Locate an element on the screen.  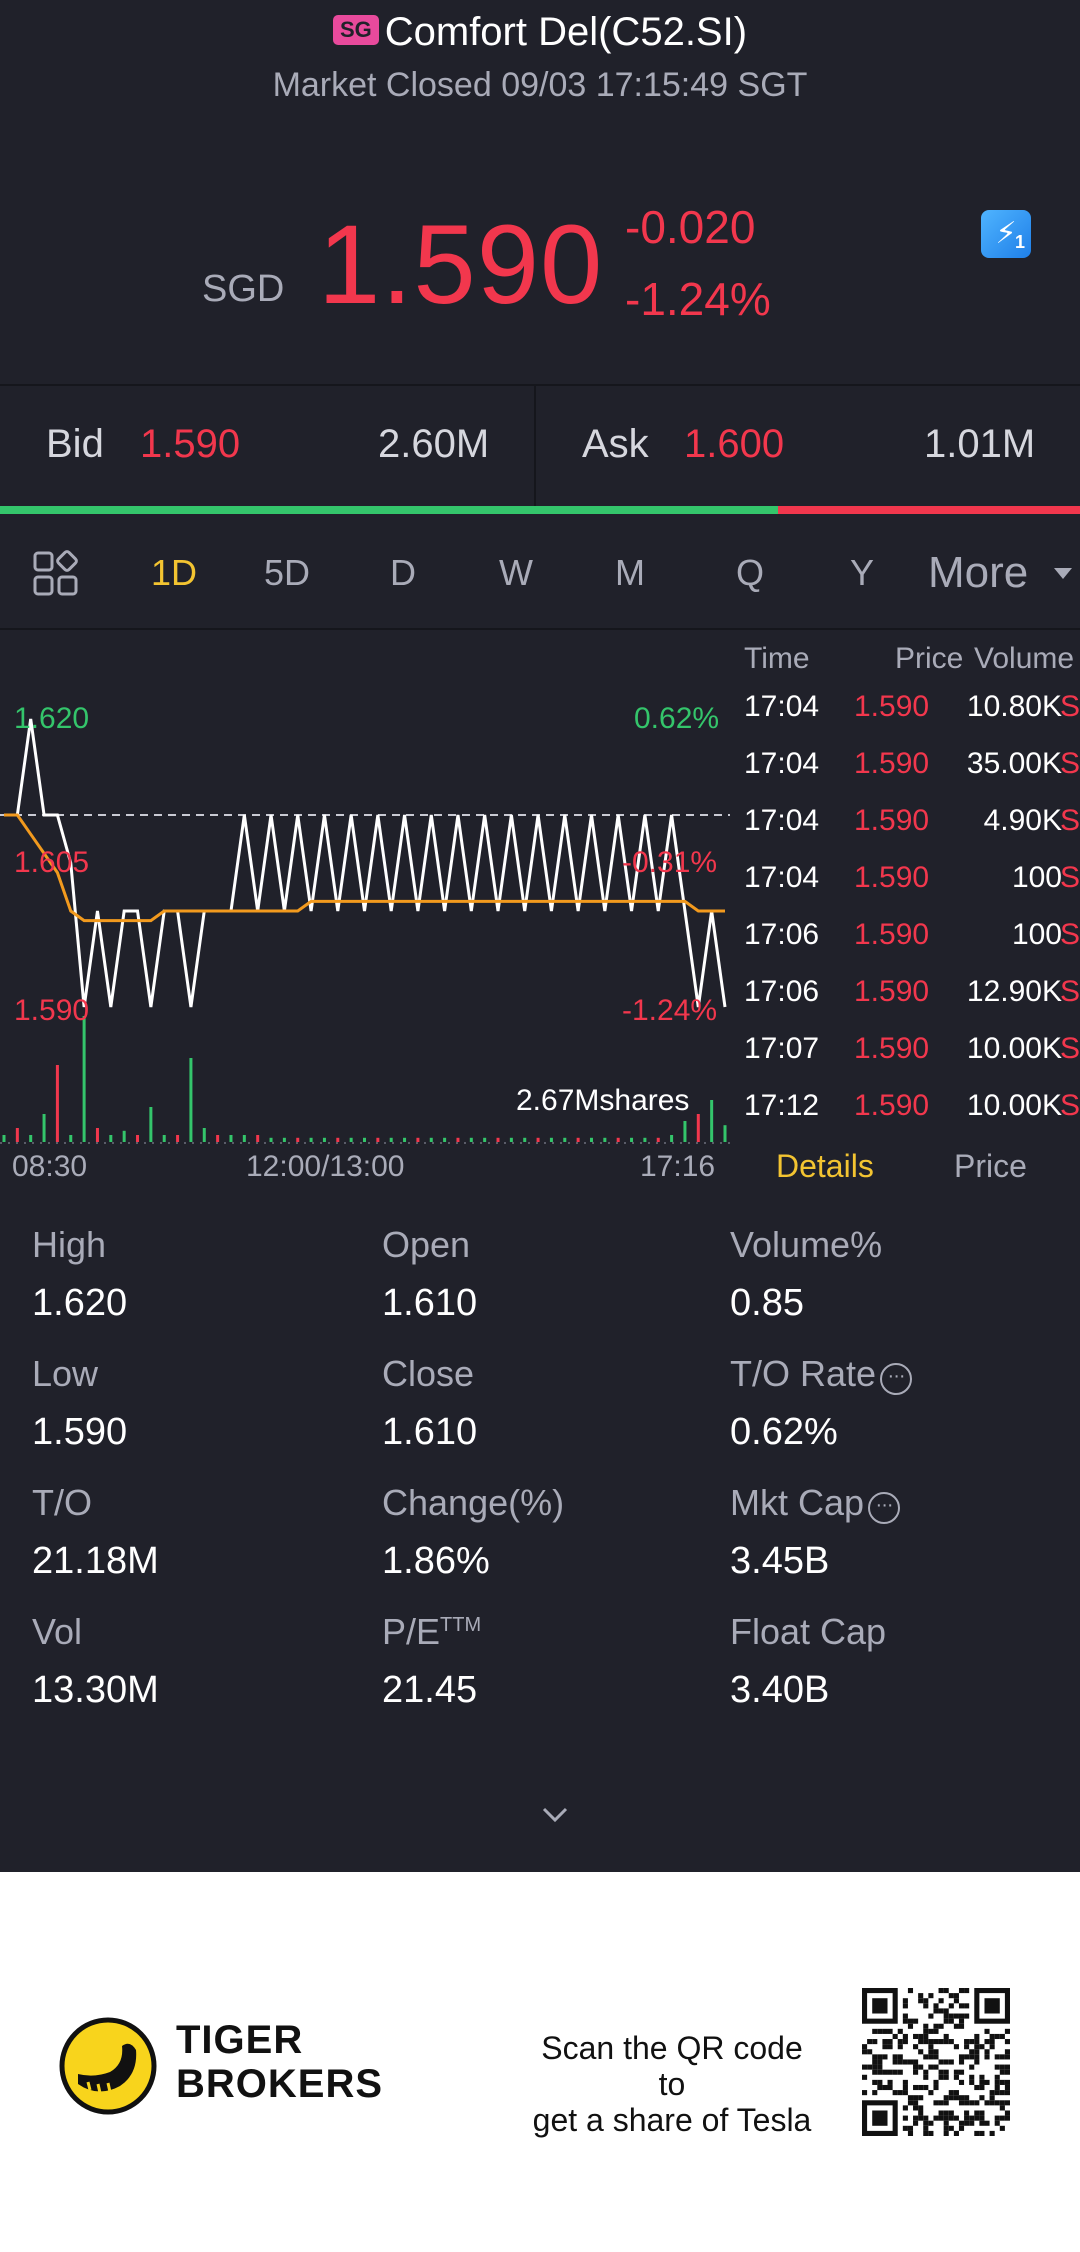
tab-5d: 5D is located at coordinates (287, 572).